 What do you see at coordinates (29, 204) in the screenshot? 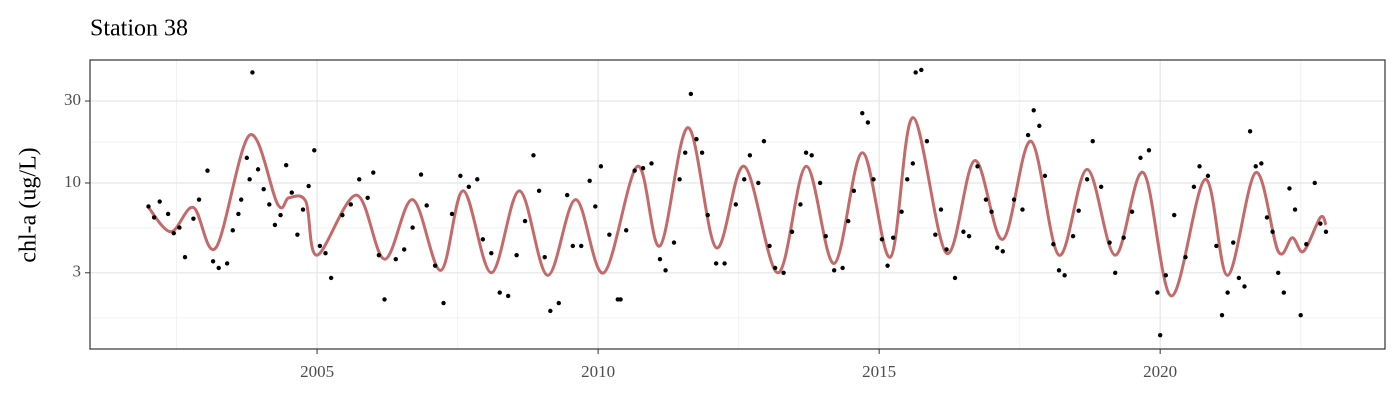
I see `y-axis-label: chl-a (ug/L)` at bounding box center [29, 204].